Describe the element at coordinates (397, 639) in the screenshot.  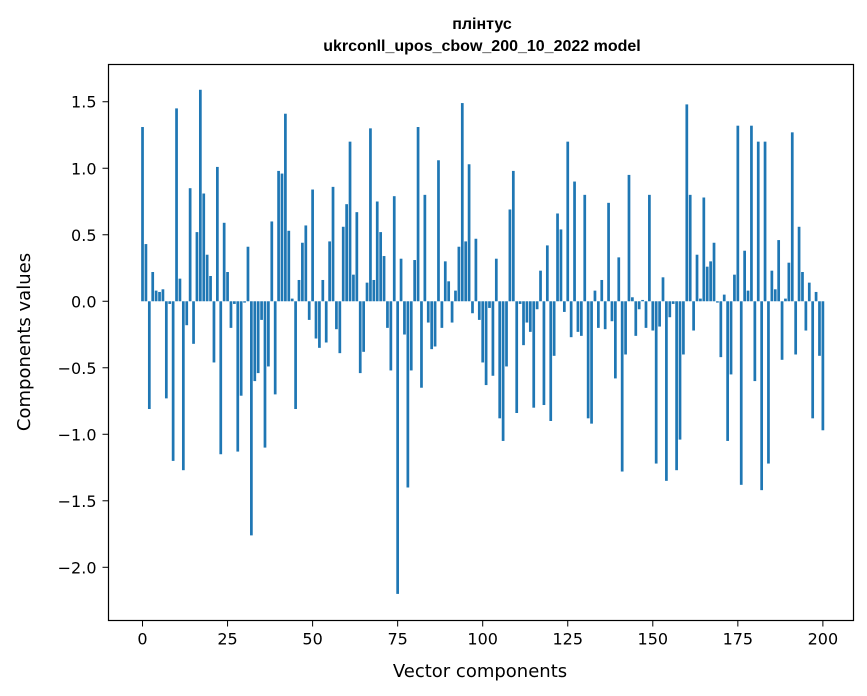
I see `x-tick-label: 75` at that location.